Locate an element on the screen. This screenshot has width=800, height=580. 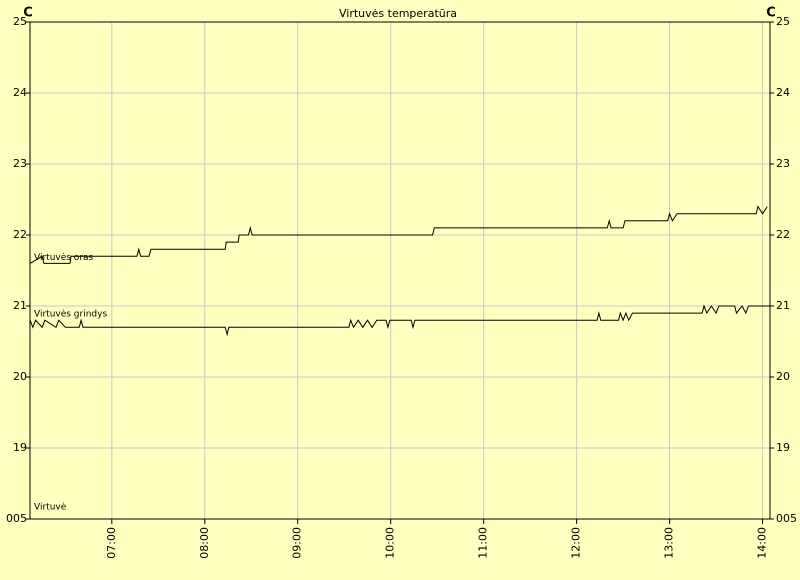
series-label: Virtuvės oras is located at coordinates (64, 258).